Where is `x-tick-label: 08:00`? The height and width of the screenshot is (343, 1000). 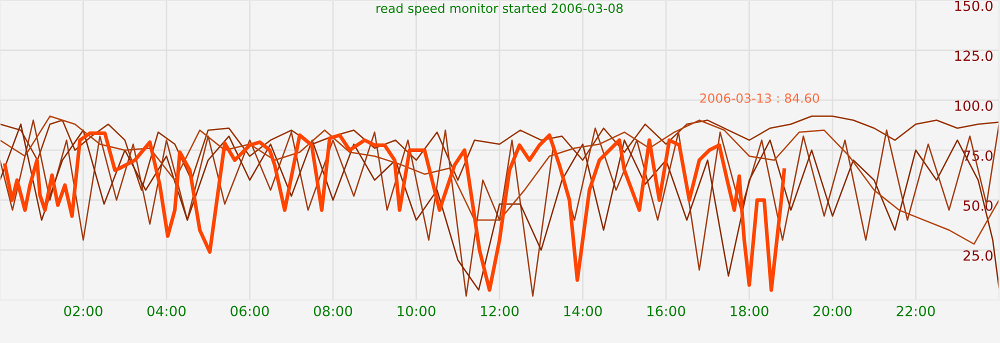 x-tick-label: 08:00 is located at coordinates (333, 311).